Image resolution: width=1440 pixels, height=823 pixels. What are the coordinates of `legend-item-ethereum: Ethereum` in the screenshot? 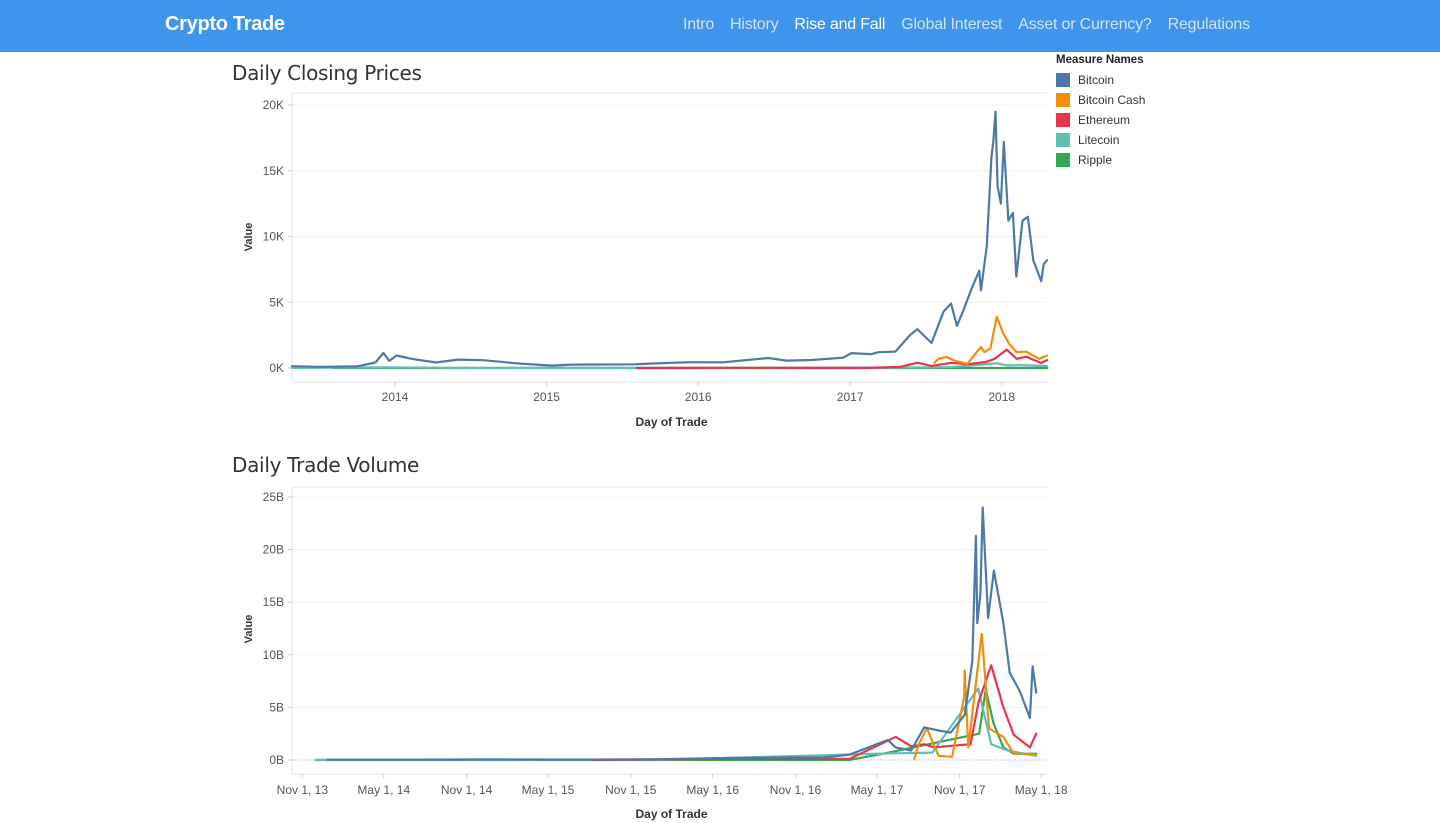 It's located at (1100, 120).